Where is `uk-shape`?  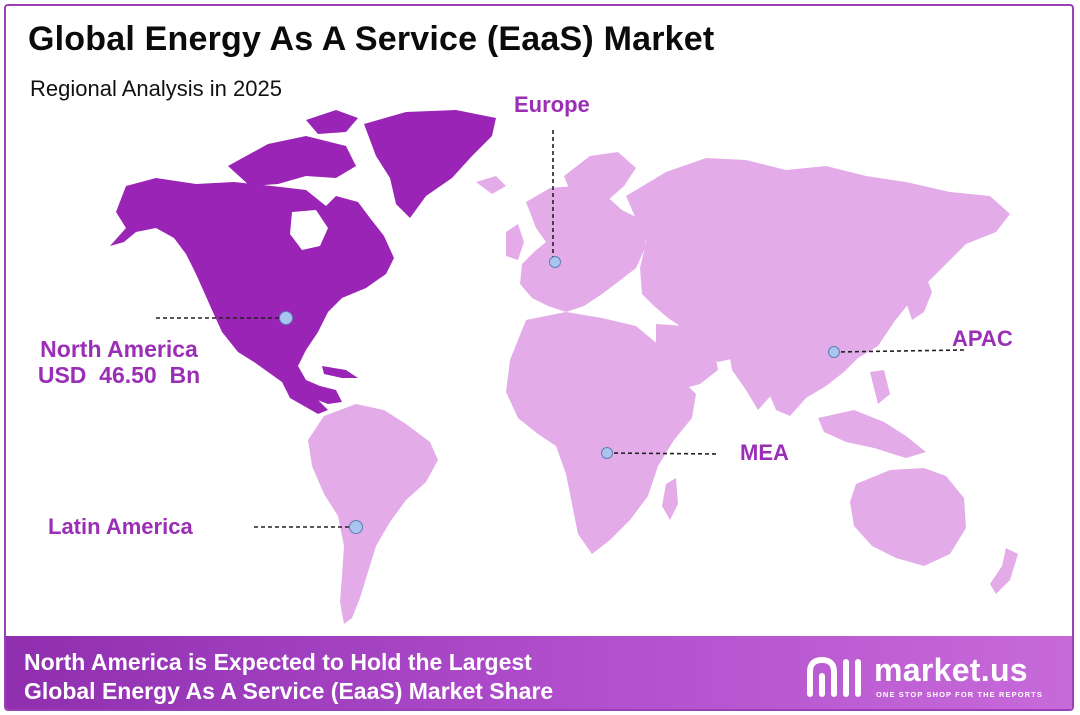 uk-shape is located at coordinates (515, 242).